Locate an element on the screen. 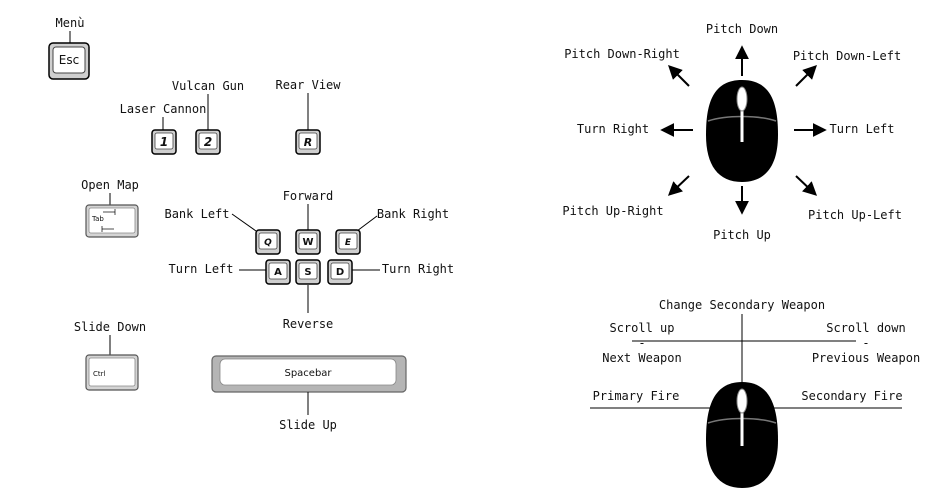 This screenshot has height=500, width=941. key-a-label: A is located at coordinates (278, 272).